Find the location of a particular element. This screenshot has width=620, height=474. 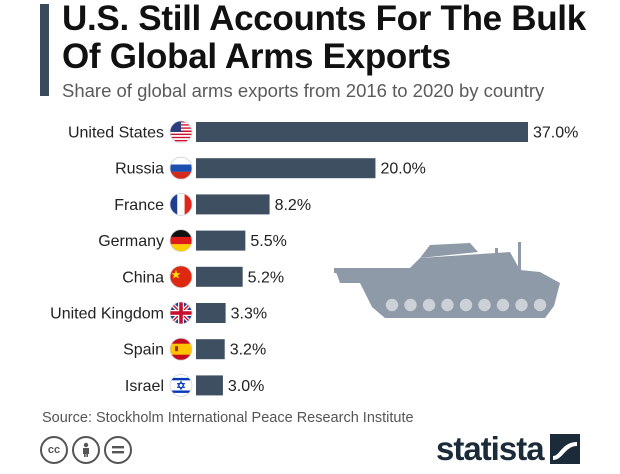

bar-row: Spain 3.2% is located at coordinates (194, 349).